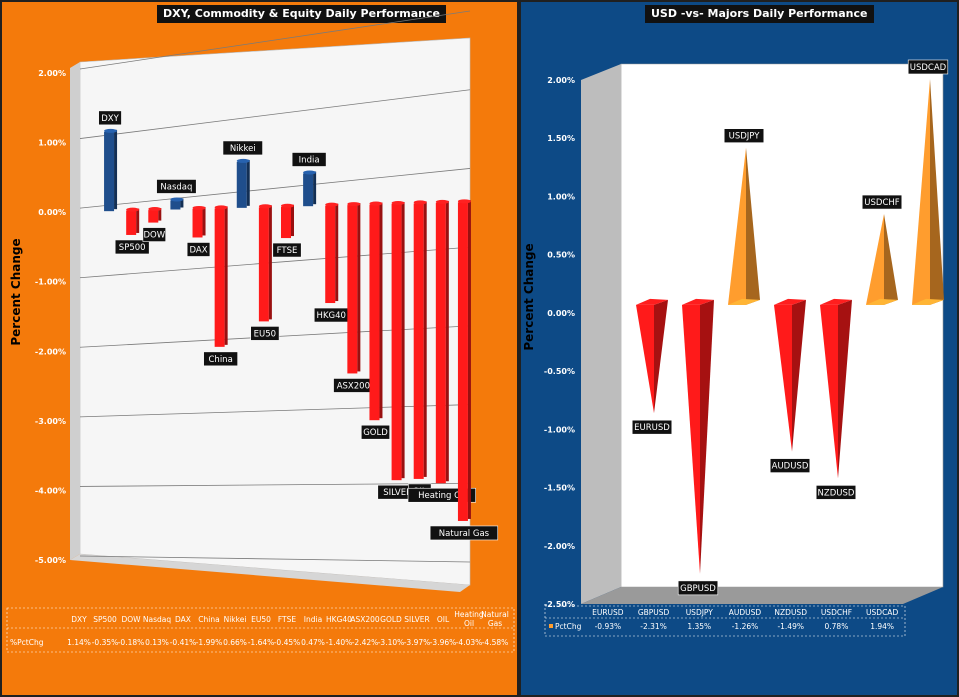 This screenshot has height=697, width=959. What do you see at coordinates (157, 642) in the screenshot?
I see `left-table-value-3: 0.13%` at bounding box center [157, 642].